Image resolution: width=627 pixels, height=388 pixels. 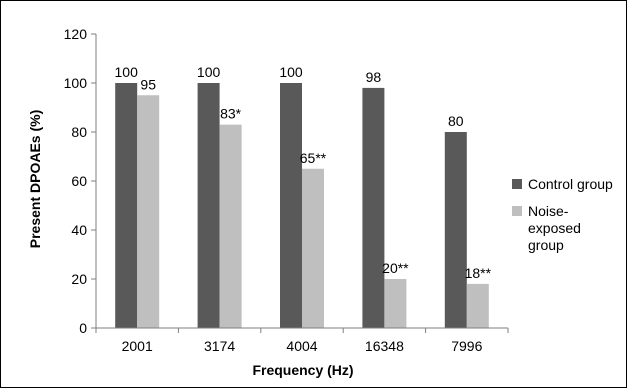 I want to click on legend-label-control: Control group, so click(x=570, y=184).